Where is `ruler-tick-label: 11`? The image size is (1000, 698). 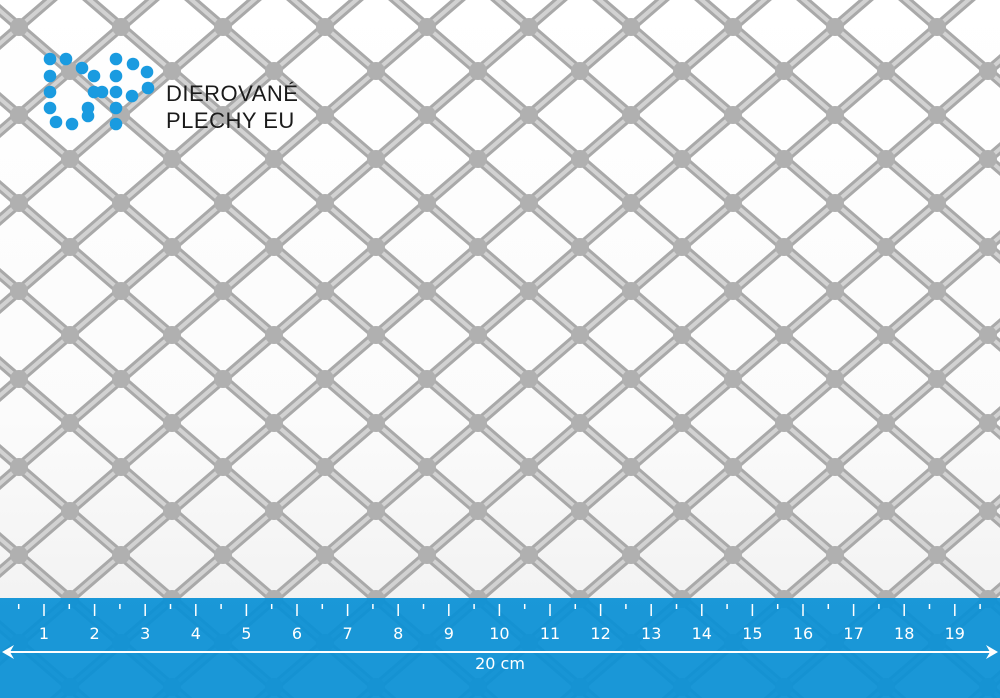 ruler-tick-label: 11 is located at coordinates (550, 633).